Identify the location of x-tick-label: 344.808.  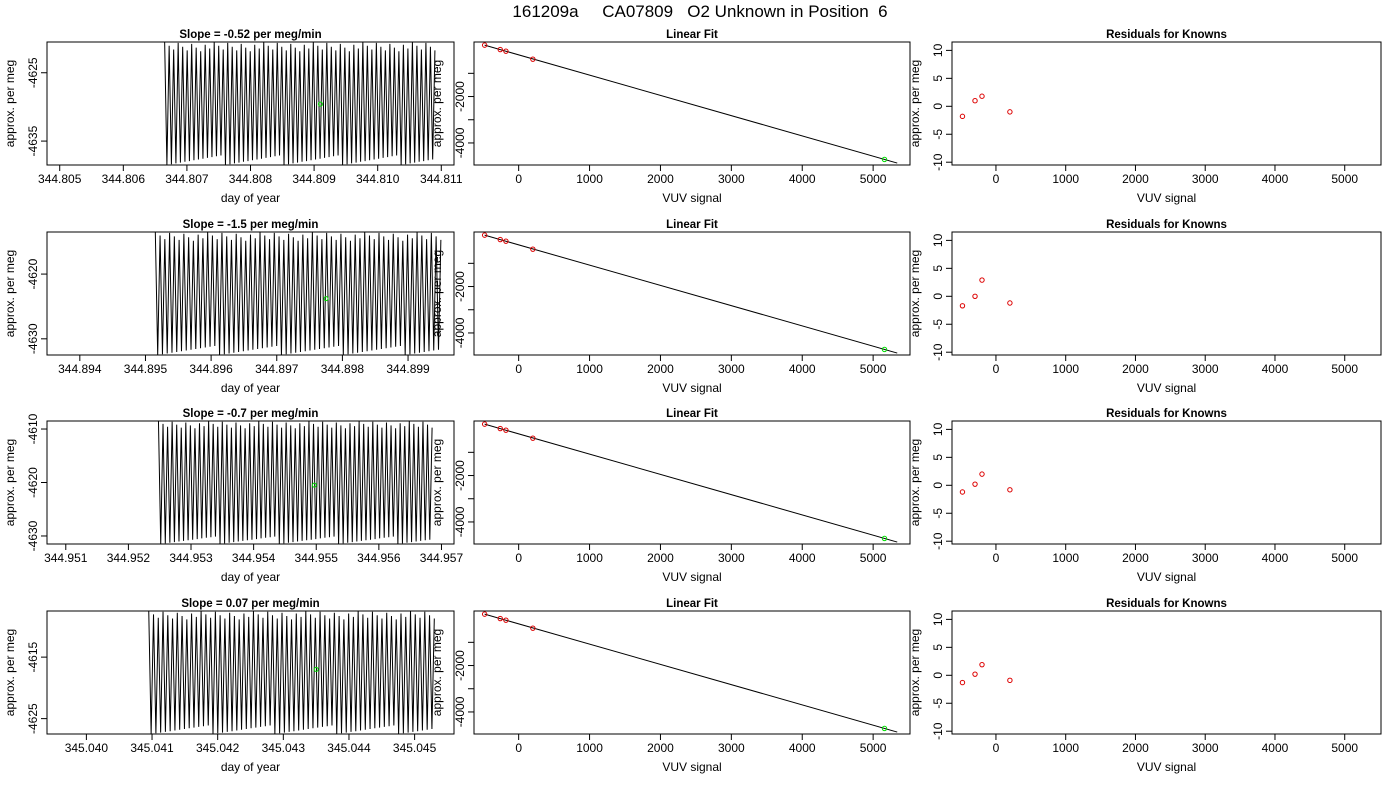
(251, 179).